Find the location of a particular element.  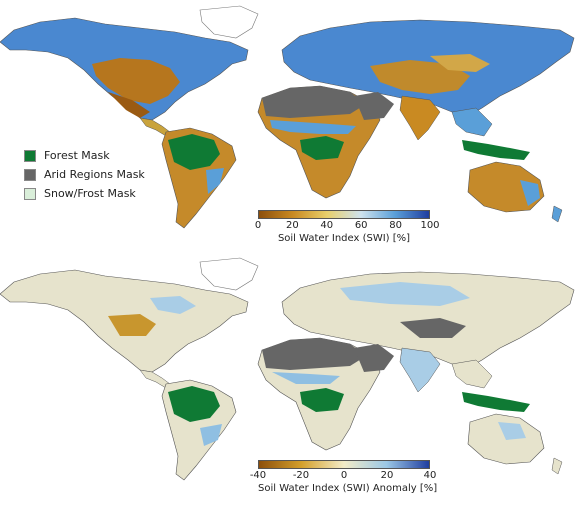

legend-label-arid: Arid Regions Mask is located at coordinates (94, 174).